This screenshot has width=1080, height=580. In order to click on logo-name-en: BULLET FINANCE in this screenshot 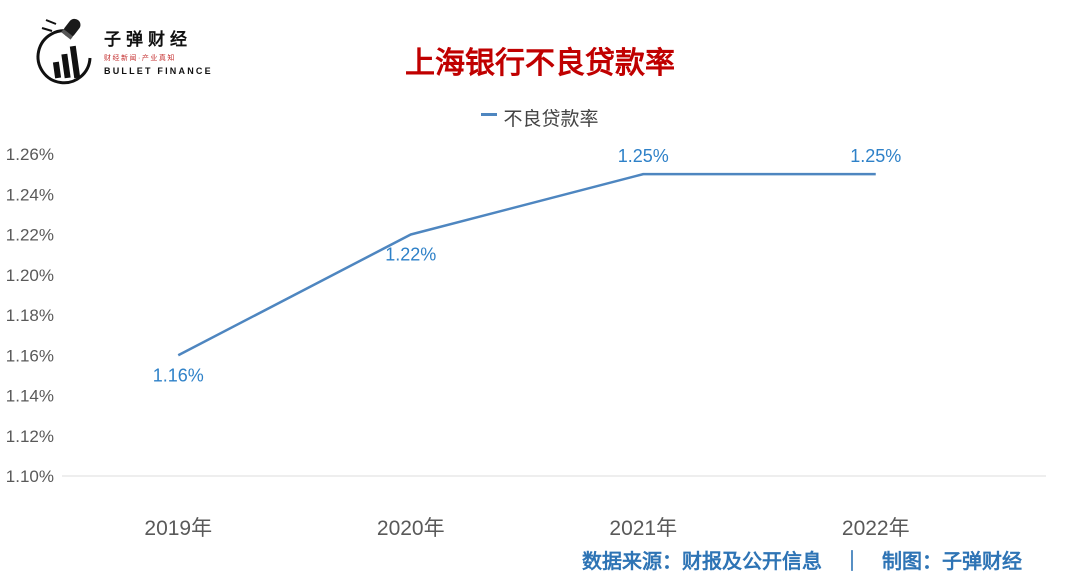, I will do `click(158, 70)`.